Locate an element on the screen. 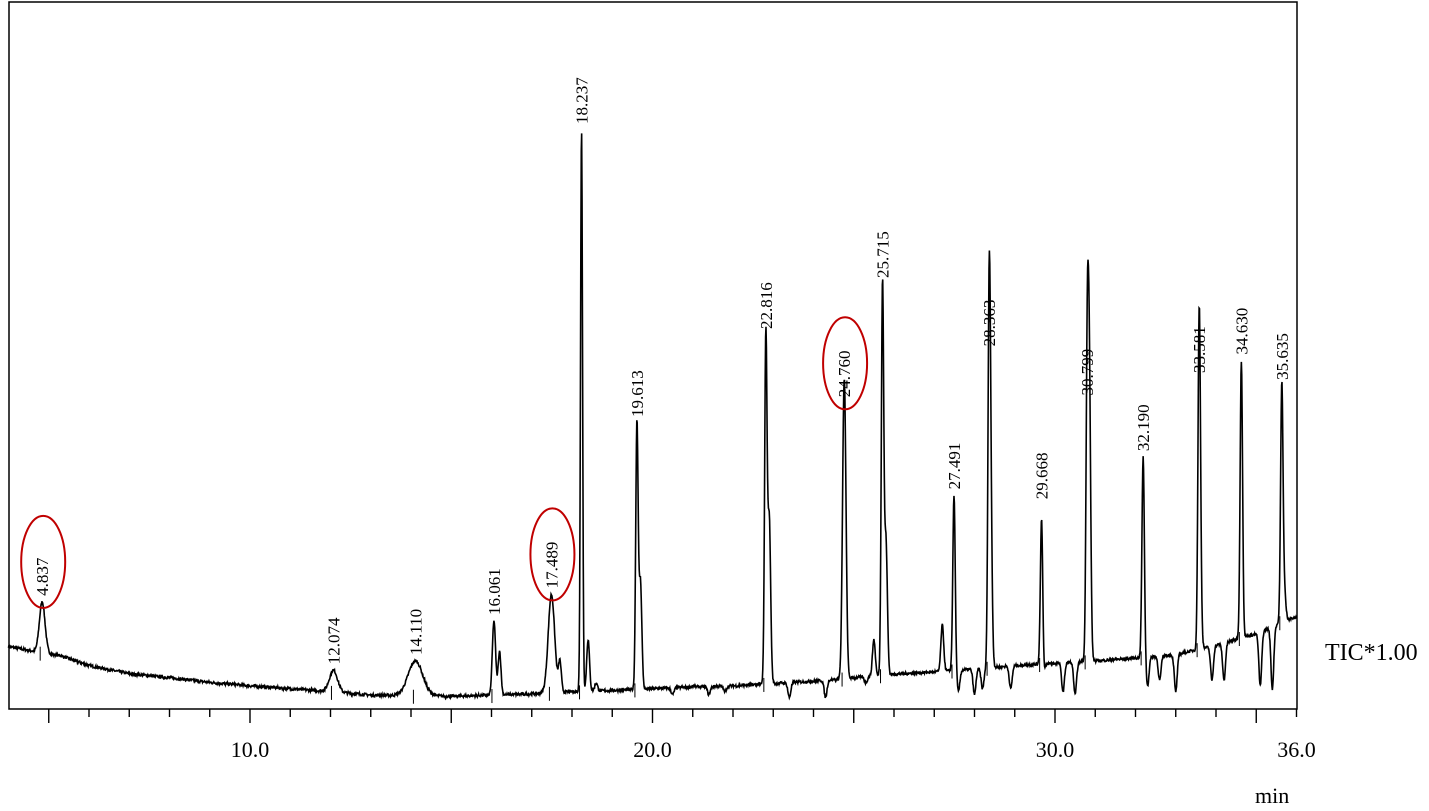 This screenshot has height=811, width=1429. peak-label: 29.668 is located at coordinates (1042, 475).